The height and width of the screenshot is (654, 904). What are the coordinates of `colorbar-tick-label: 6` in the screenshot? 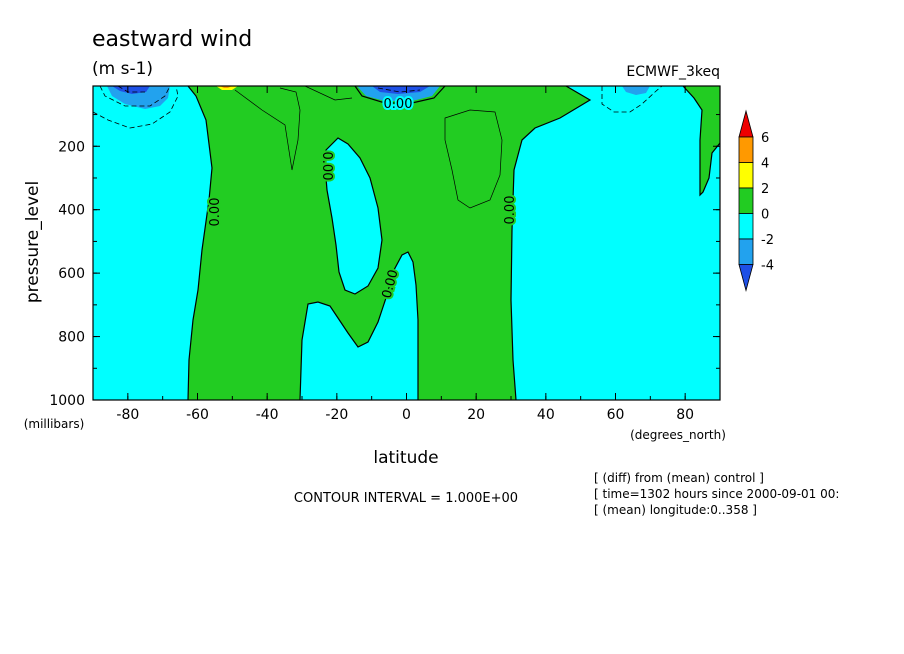 It's located at (765, 138).